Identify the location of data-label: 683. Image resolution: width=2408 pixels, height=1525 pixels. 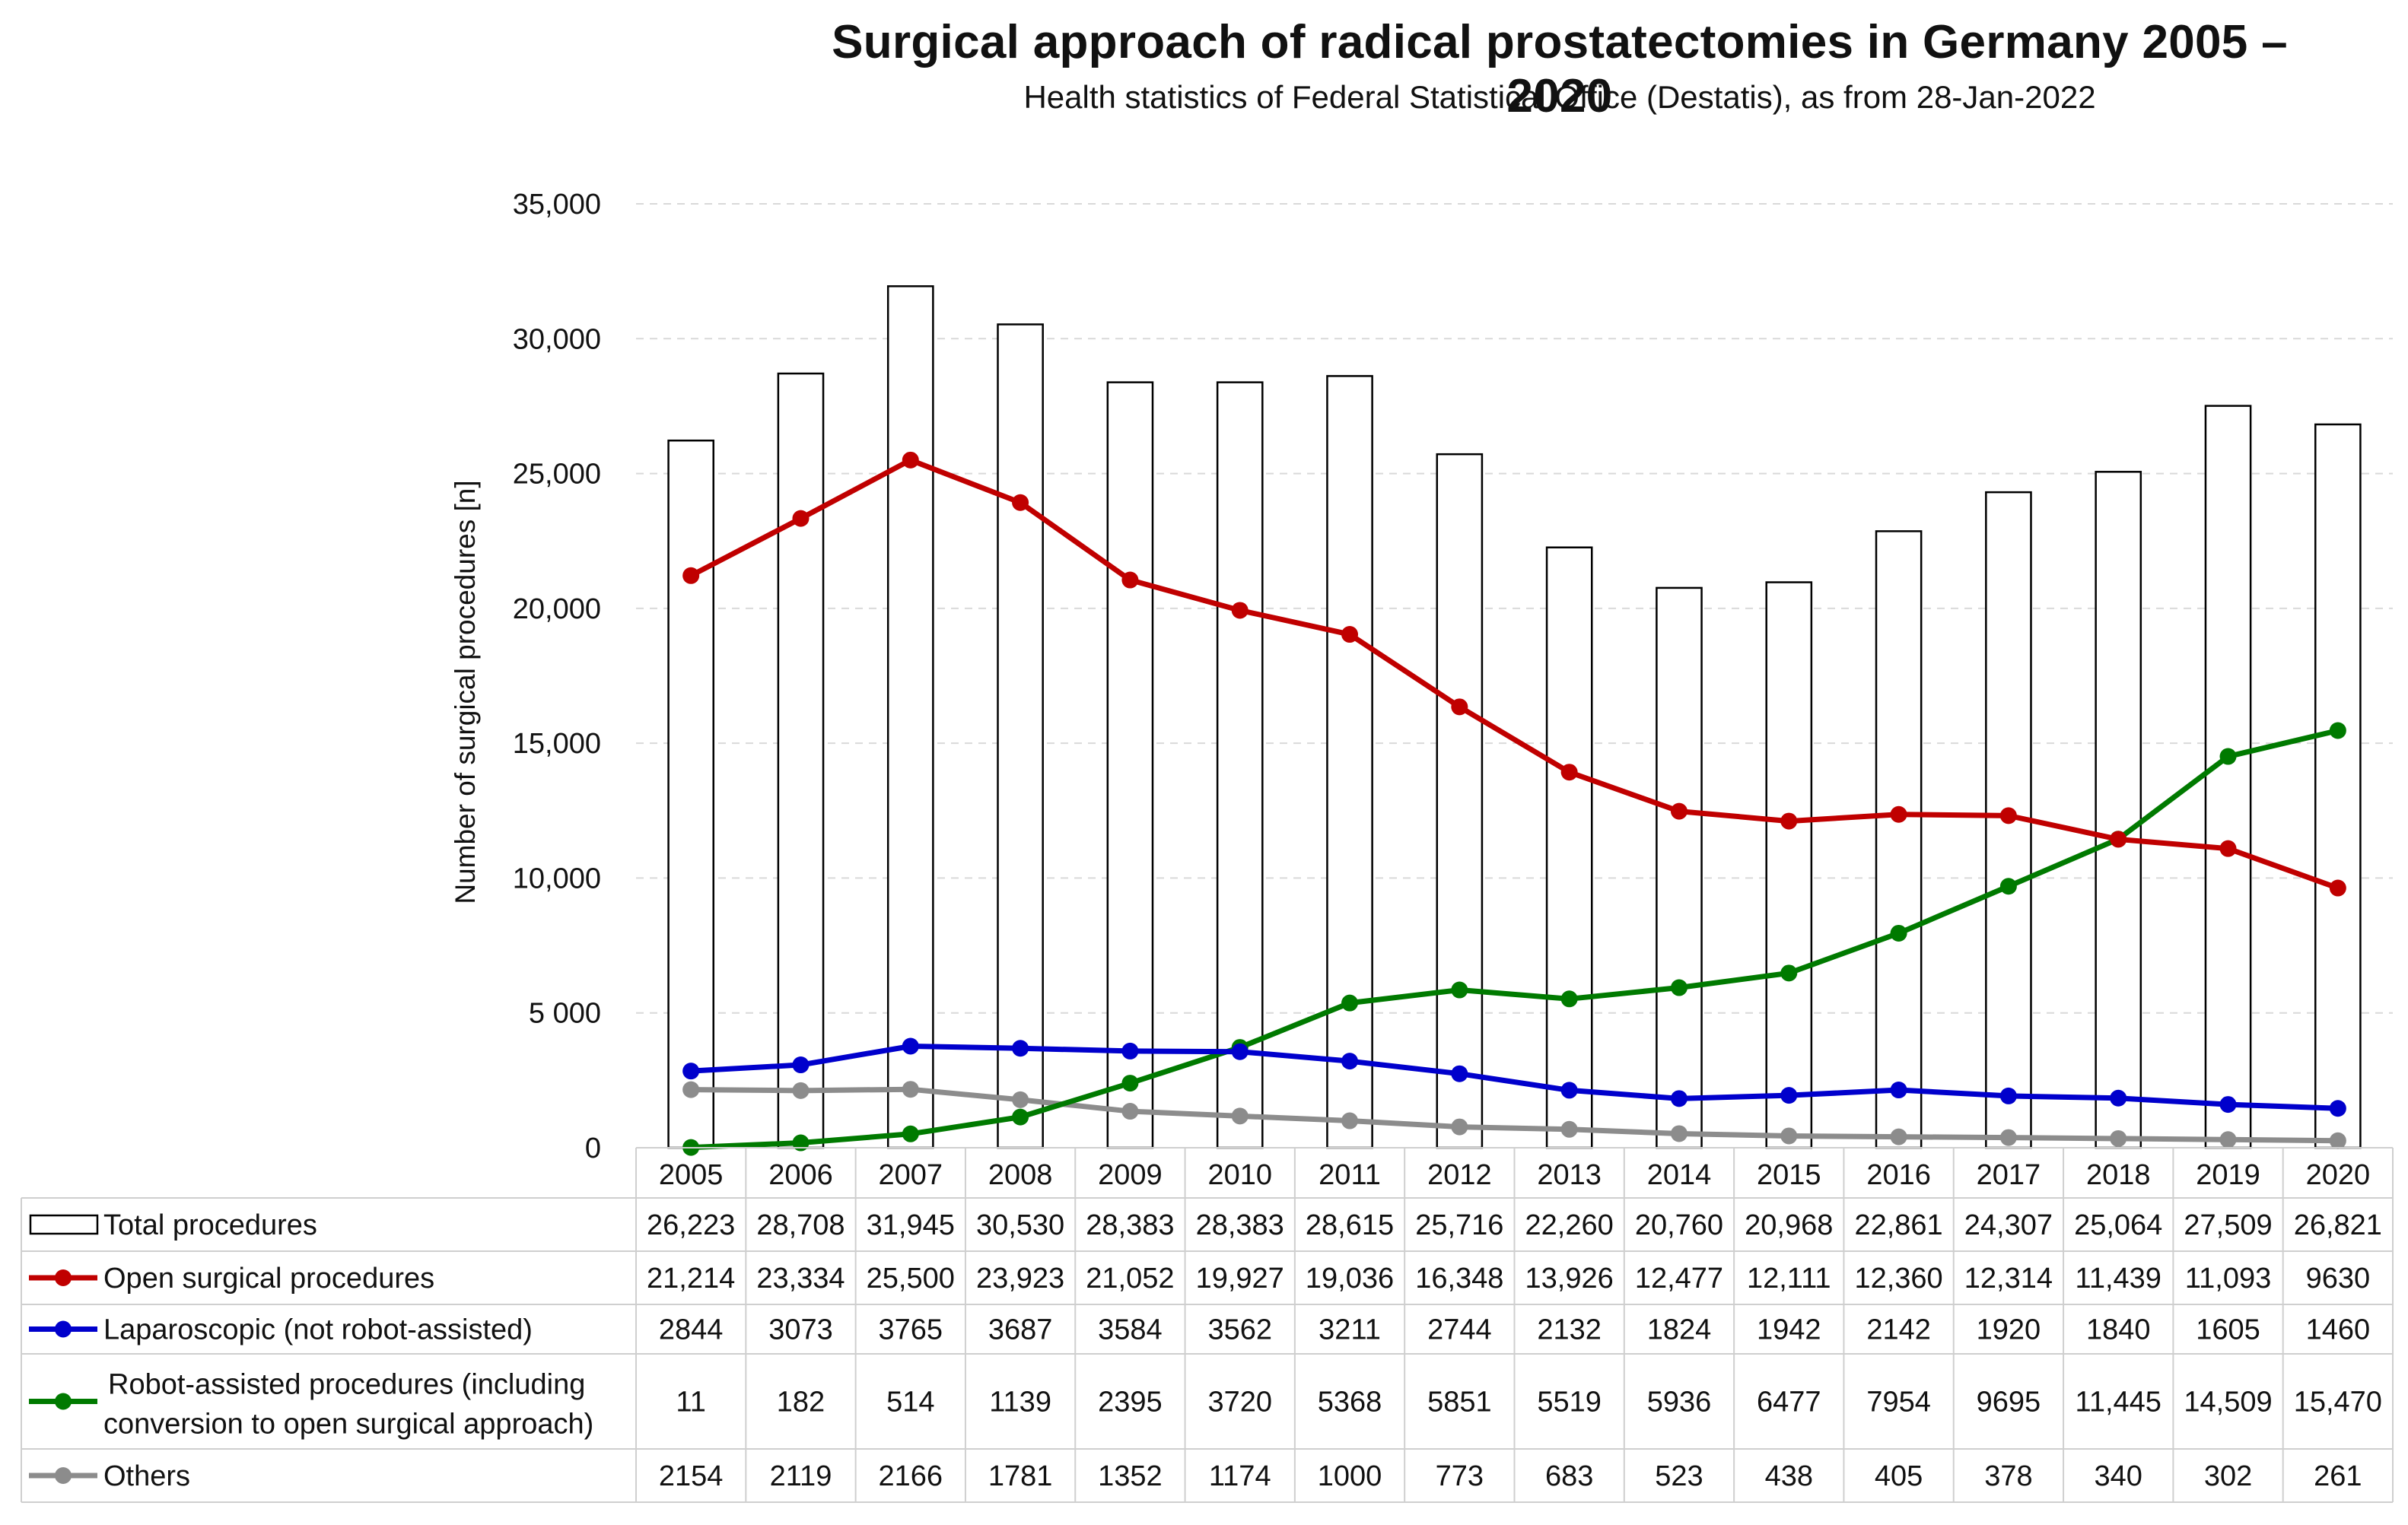
(1569, 1476).